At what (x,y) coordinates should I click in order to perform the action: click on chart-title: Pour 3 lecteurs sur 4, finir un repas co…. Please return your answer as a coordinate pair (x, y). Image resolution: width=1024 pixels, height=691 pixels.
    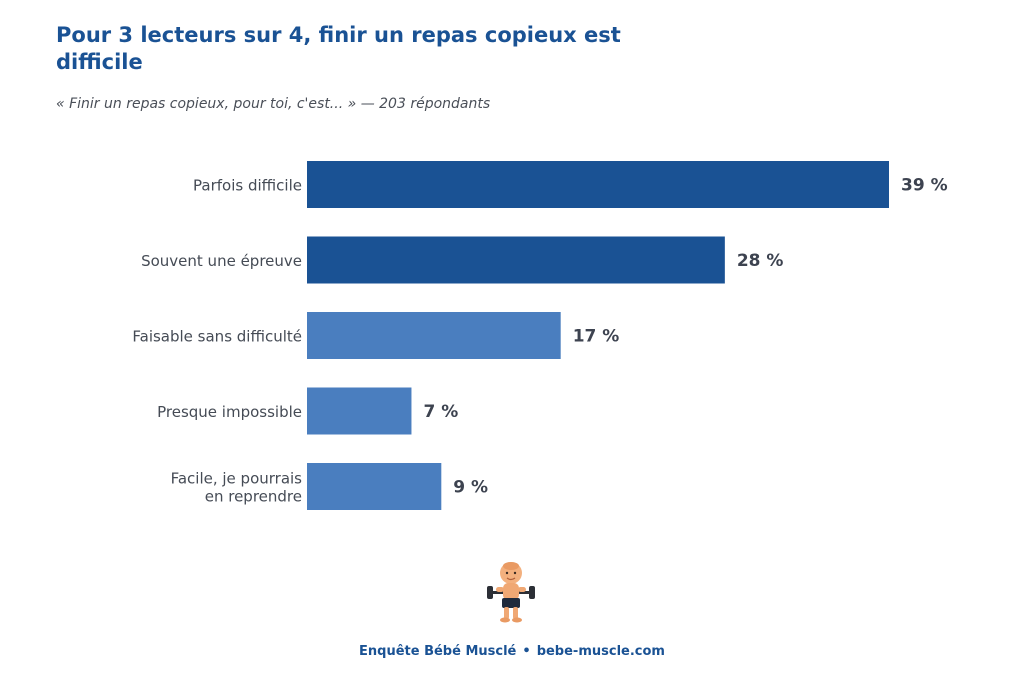
    Looking at the image, I should click on (338, 48).